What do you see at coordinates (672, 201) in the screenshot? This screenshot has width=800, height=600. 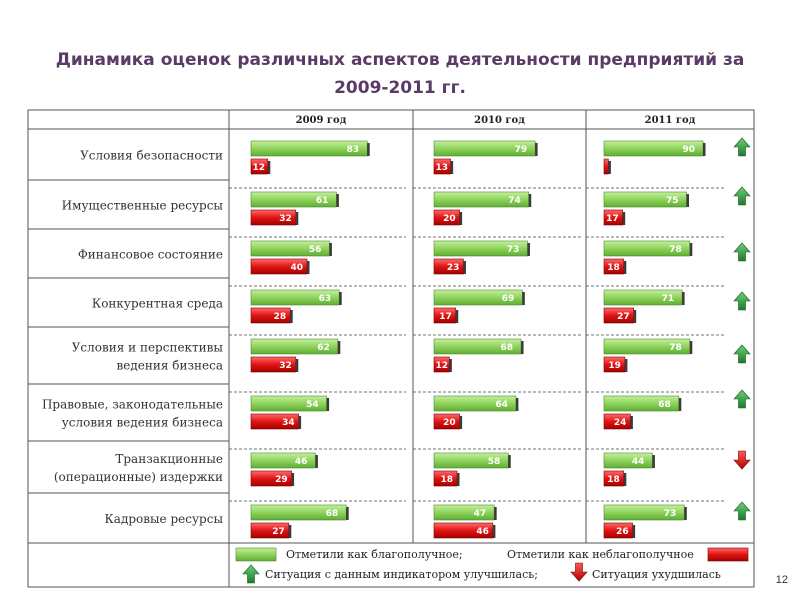 I see `positive-value-label: 75` at bounding box center [672, 201].